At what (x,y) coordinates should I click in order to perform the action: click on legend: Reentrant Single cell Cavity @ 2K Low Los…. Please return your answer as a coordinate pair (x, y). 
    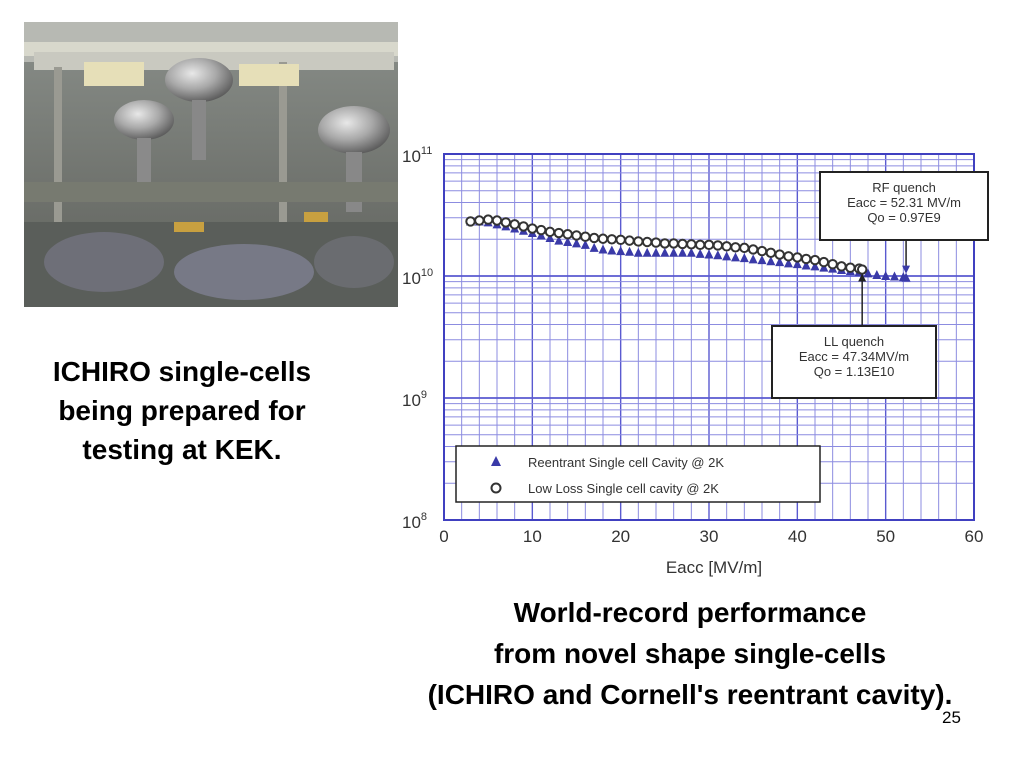
    Looking at the image, I should click on (638, 474).